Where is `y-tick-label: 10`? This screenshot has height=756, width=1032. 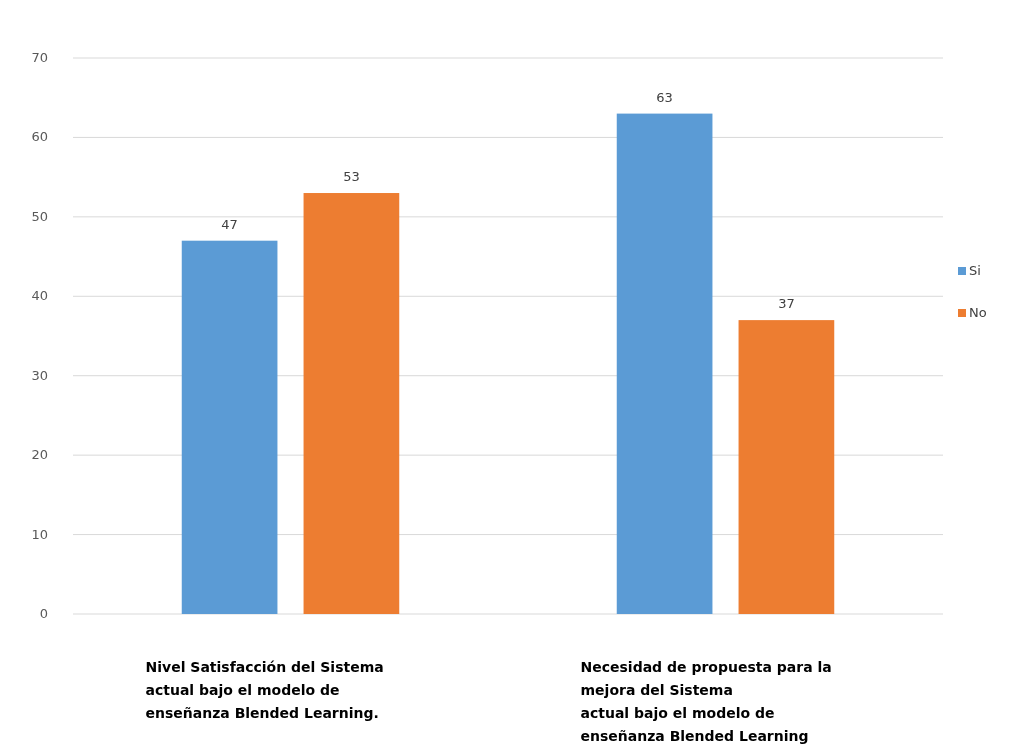
y-tick-label: 10 is located at coordinates (39, 534).